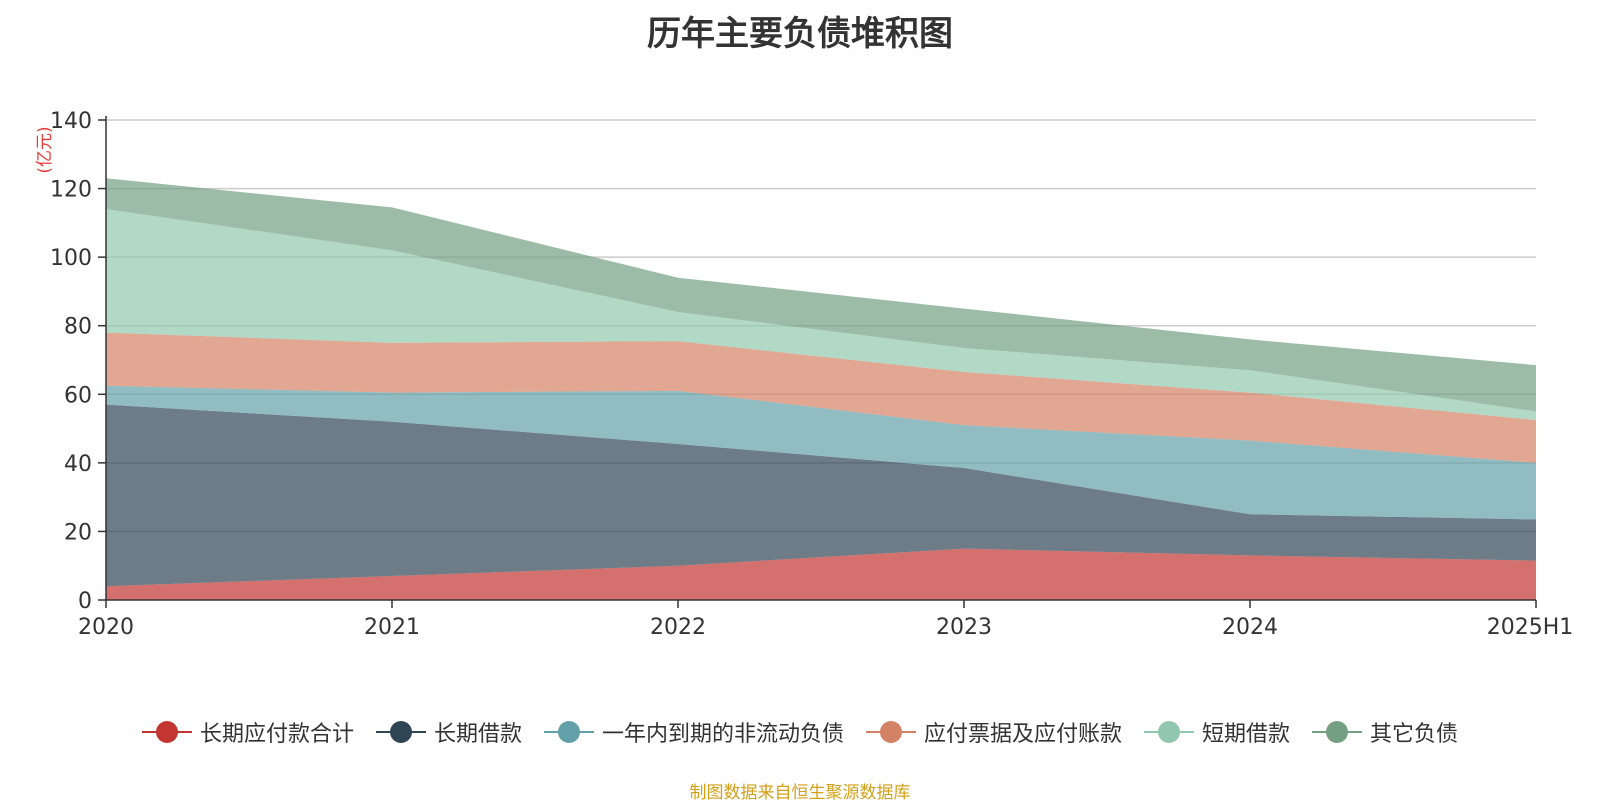  Describe the element at coordinates (800, 34) in the screenshot. I see `chart-title: 历年主要负债堆积图` at that location.